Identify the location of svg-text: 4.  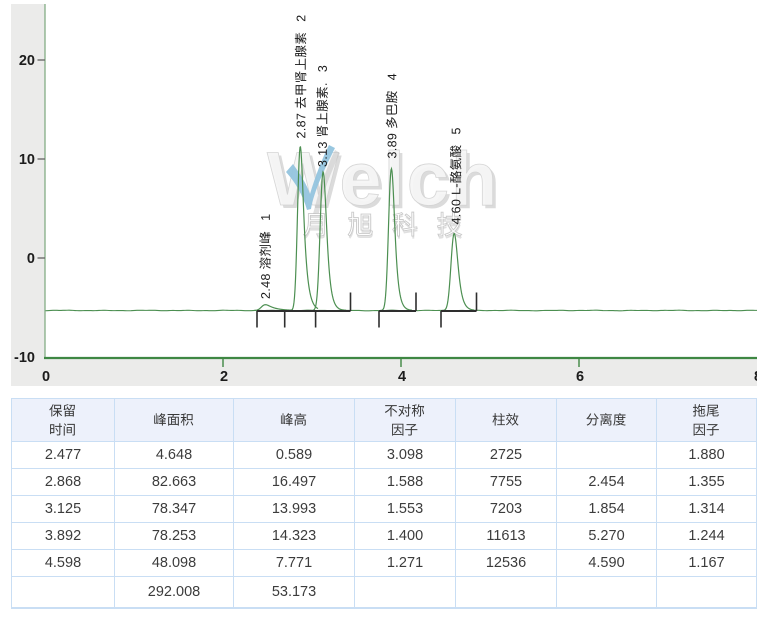
(402, 377).